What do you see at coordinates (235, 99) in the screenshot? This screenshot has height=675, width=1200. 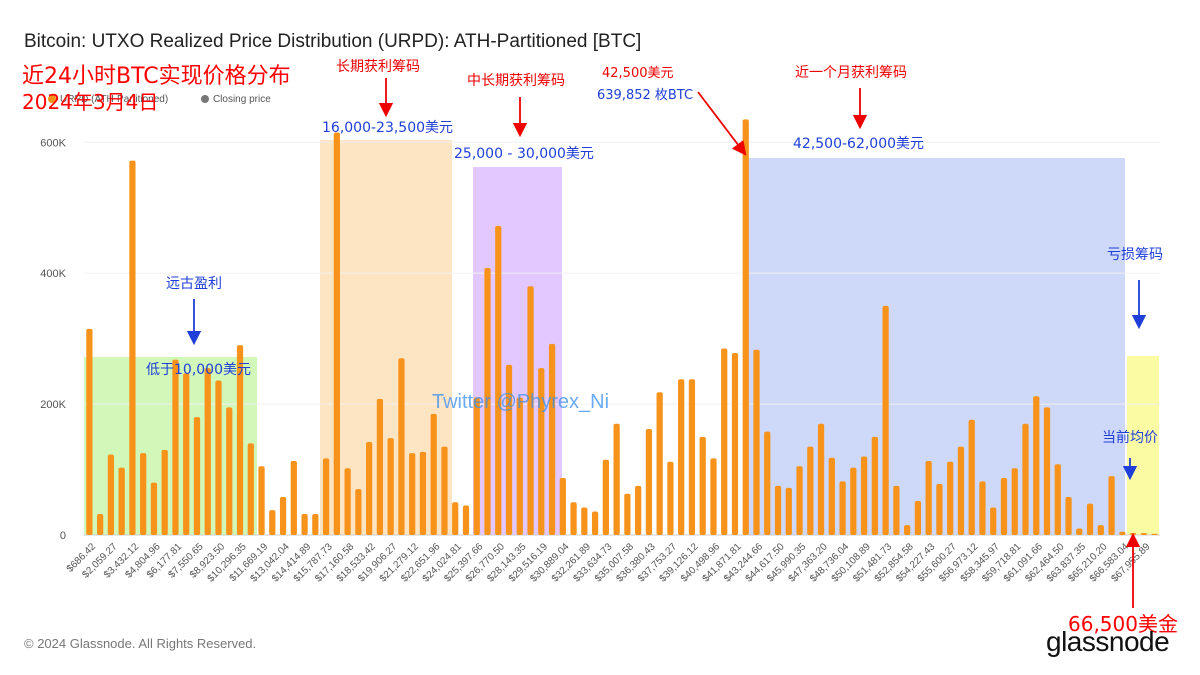 I see `legend-item-closing: Closing price` at bounding box center [235, 99].